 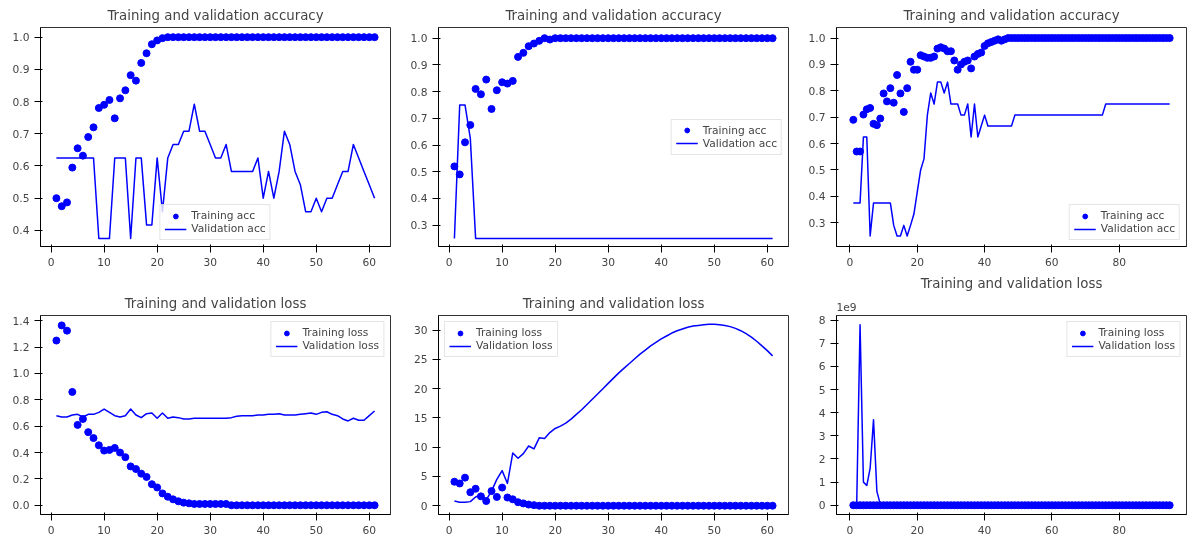 What do you see at coordinates (822, 483) in the screenshot?
I see `y-tick-label: 1` at bounding box center [822, 483].